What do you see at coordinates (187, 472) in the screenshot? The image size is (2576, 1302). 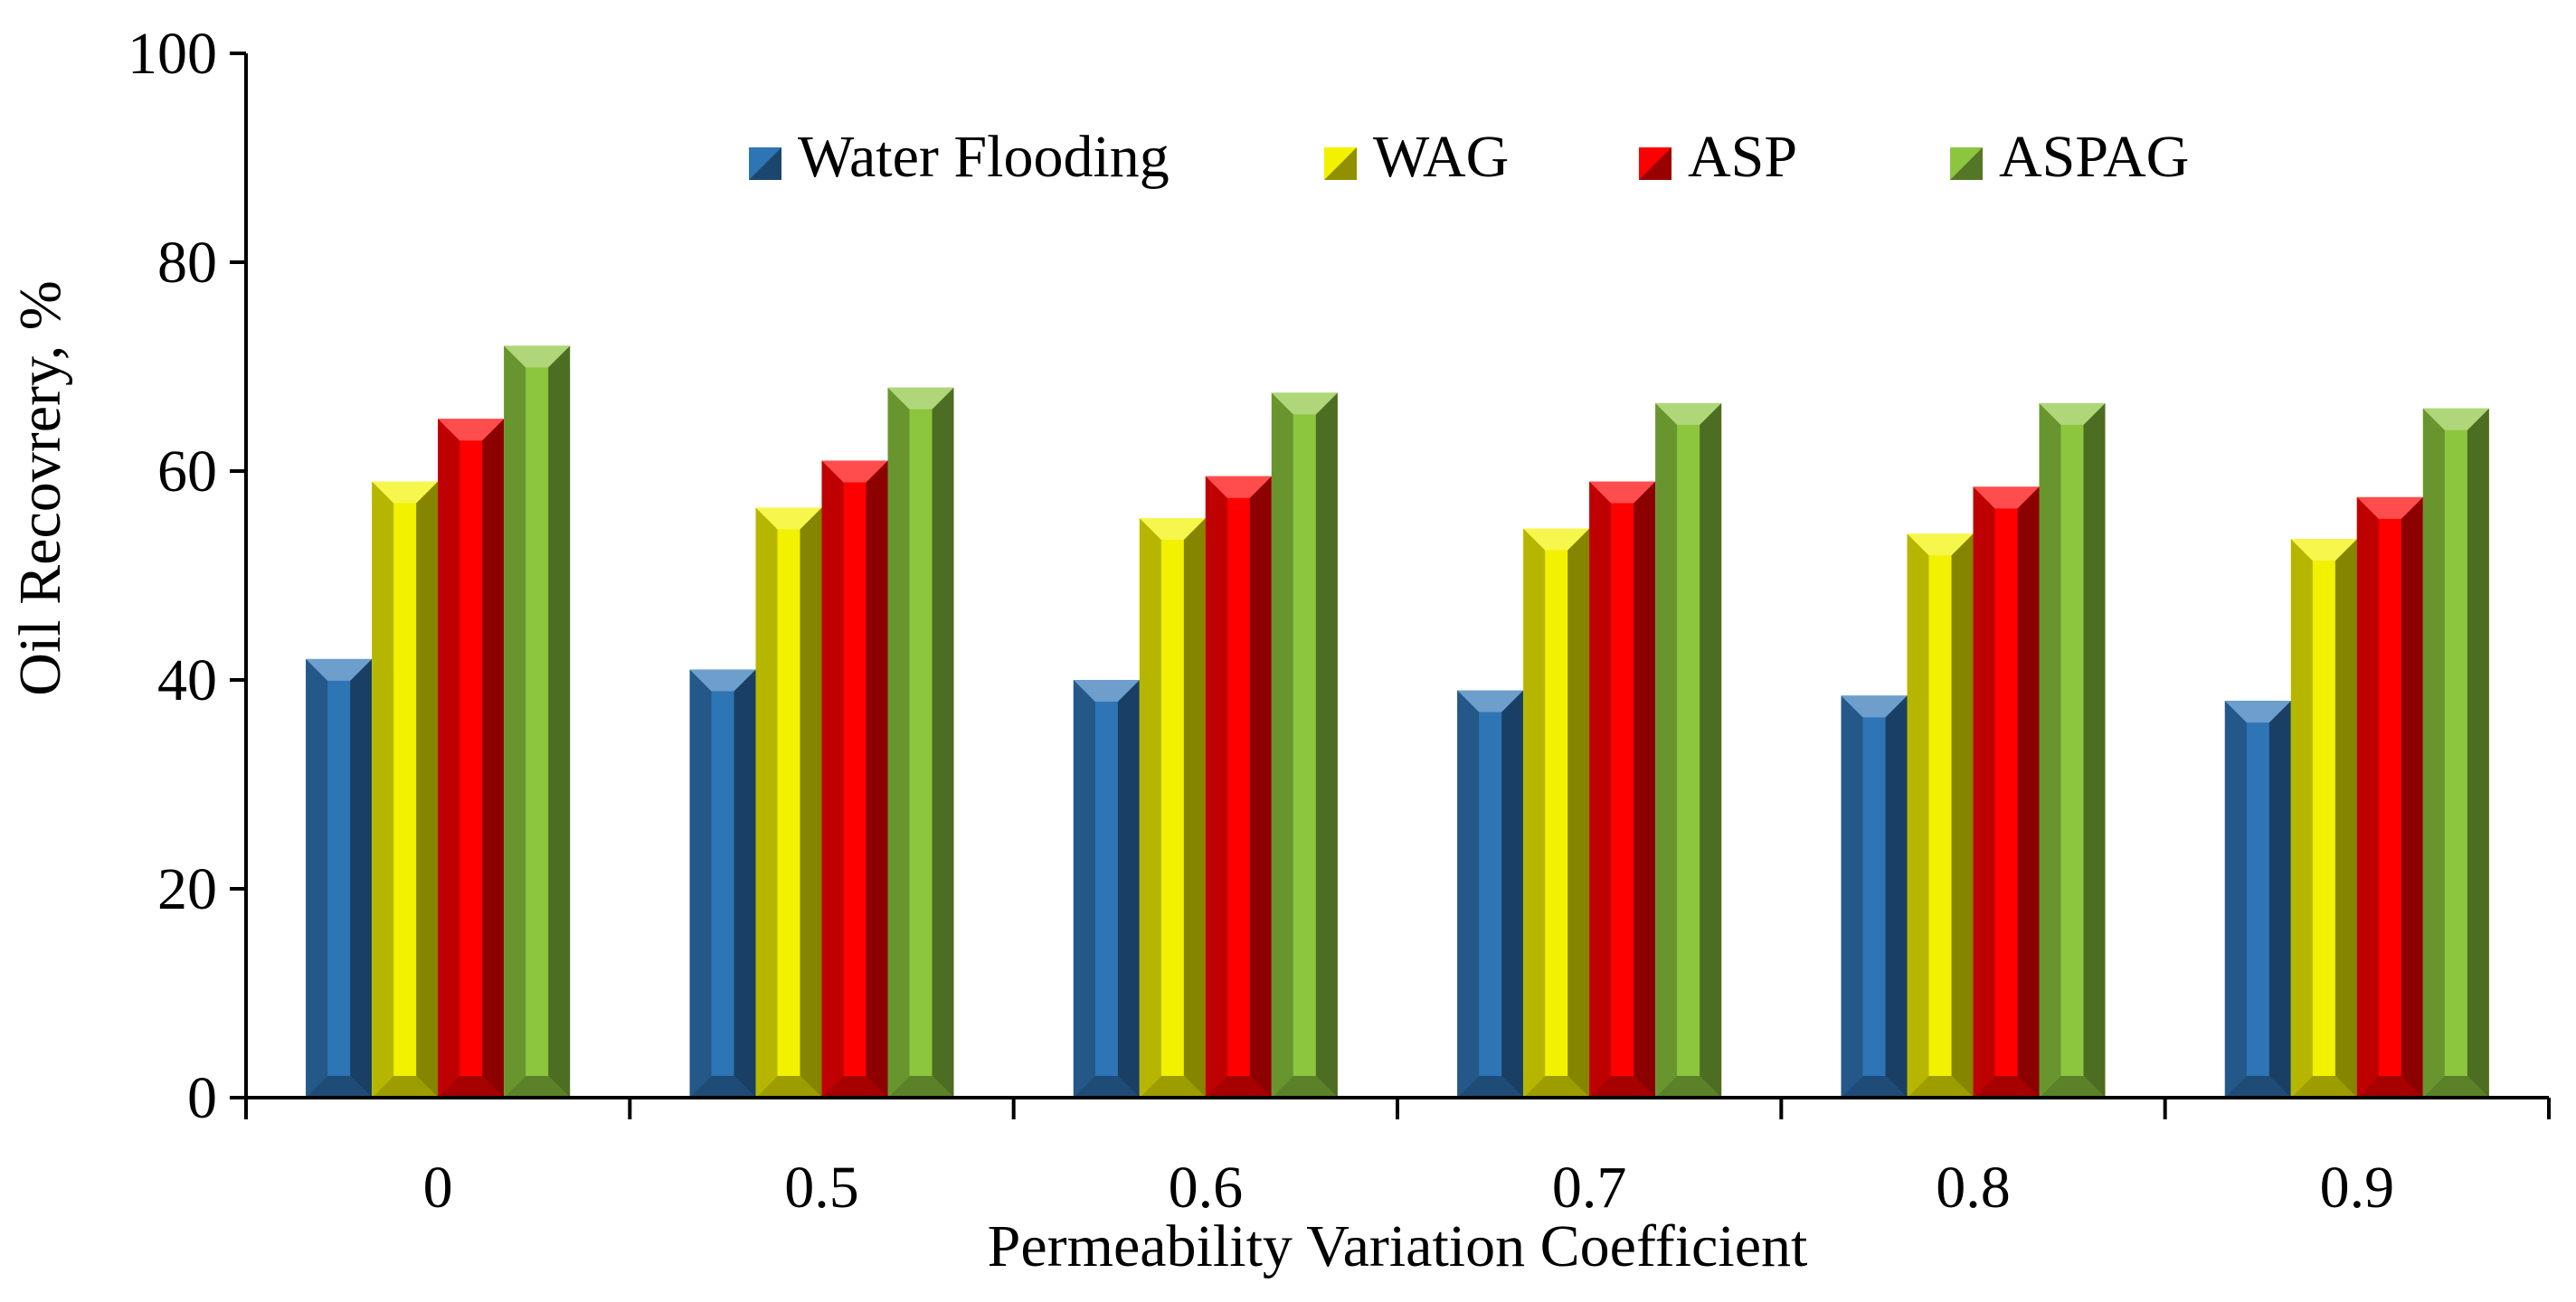 I see `y-tick-label-60: 60` at bounding box center [187, 472].